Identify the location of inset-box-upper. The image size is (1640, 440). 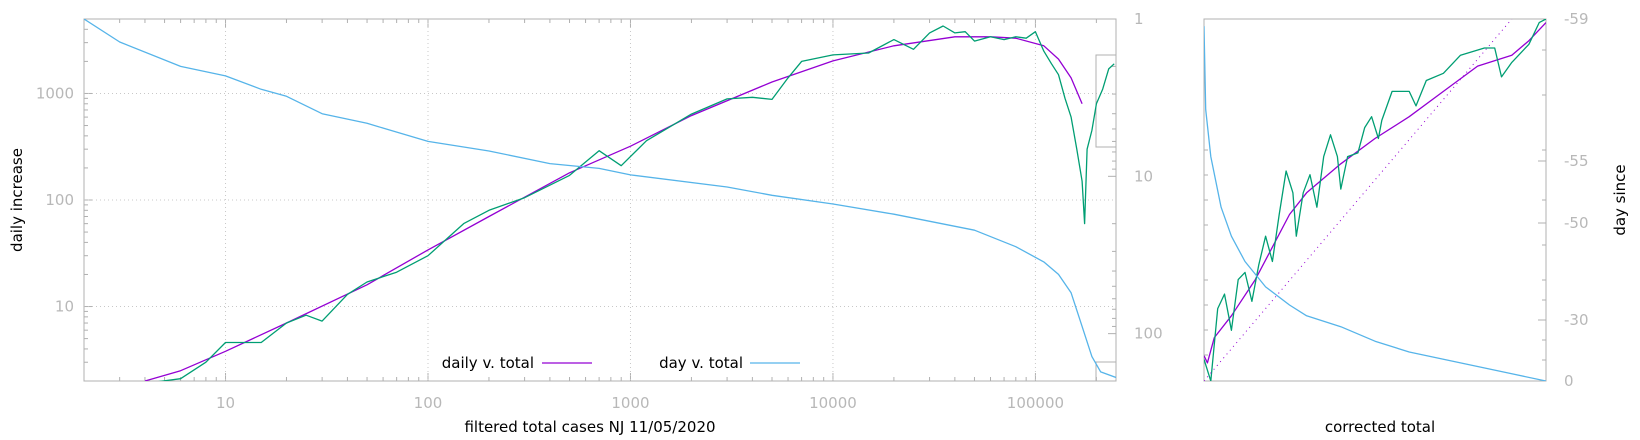
(1106, 101).